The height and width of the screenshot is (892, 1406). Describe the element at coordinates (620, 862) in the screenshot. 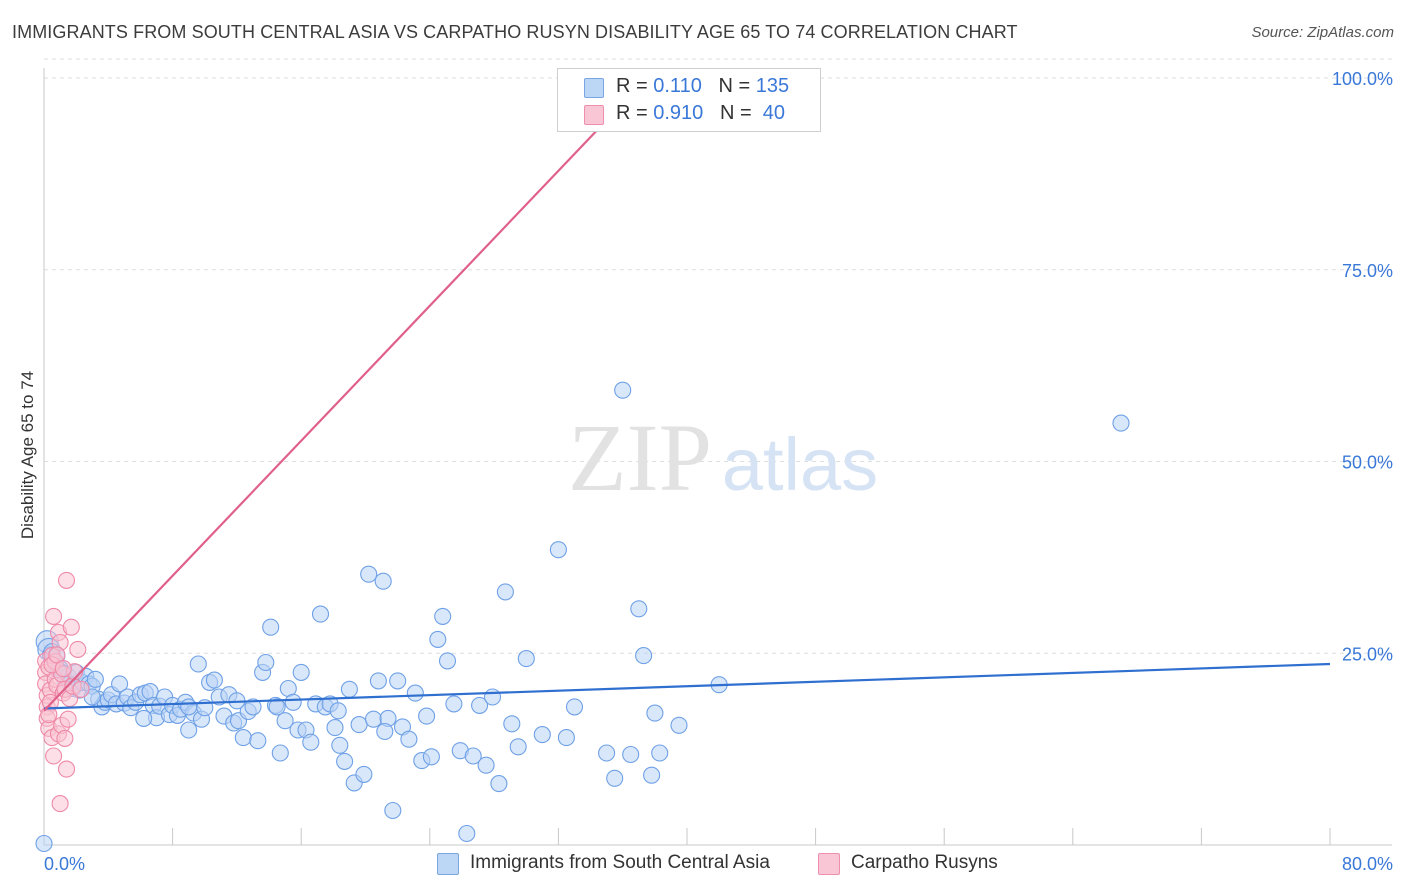

I see `series-label-asia: Immigrants from South Central Asia` at that location.